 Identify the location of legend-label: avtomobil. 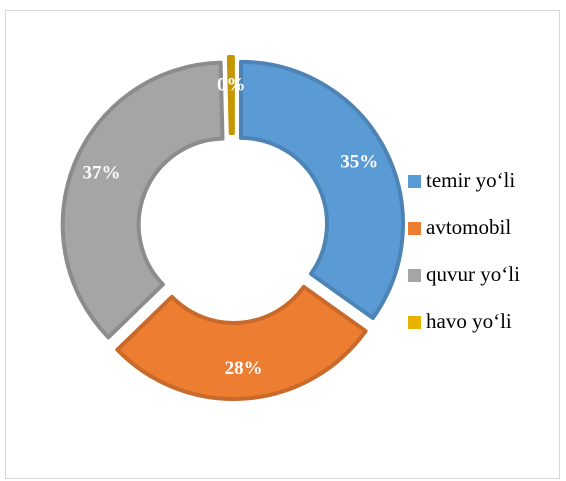
(468, 227).